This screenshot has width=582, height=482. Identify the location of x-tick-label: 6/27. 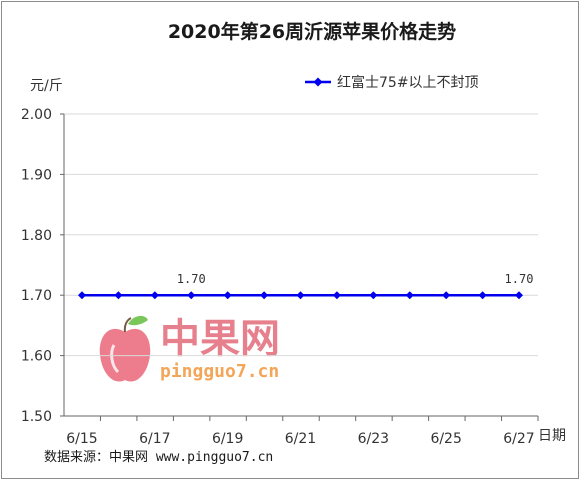
(518, 439).